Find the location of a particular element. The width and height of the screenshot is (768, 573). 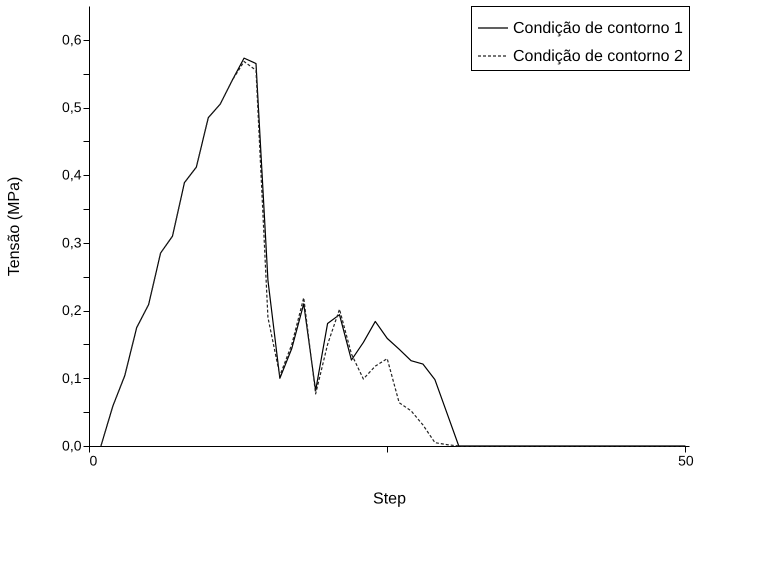

x-axis-title: Step is located at coordinates (389, 499).